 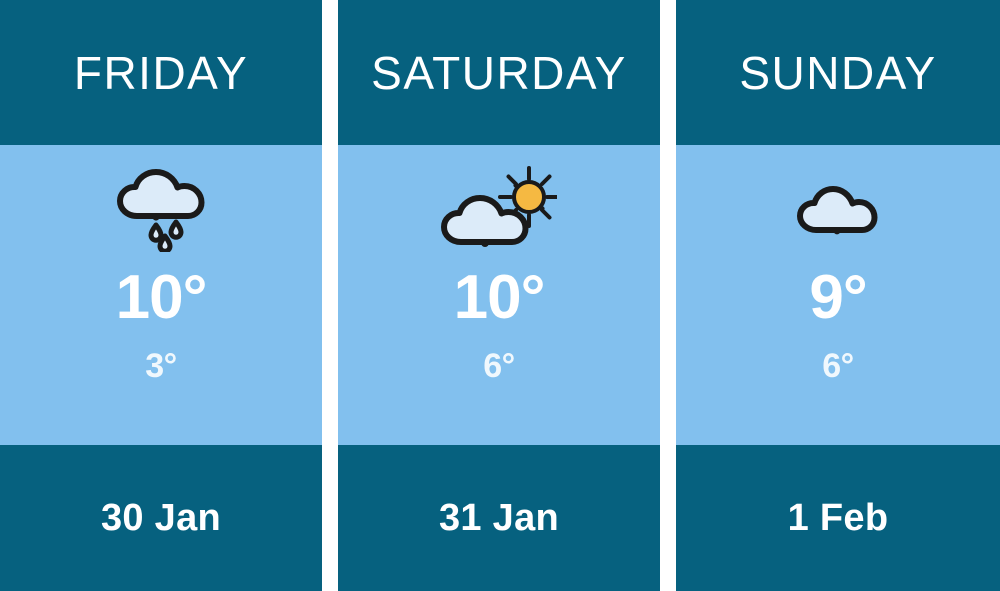 I want to click on temperature-low: 3°, so click(x=161, y=366).